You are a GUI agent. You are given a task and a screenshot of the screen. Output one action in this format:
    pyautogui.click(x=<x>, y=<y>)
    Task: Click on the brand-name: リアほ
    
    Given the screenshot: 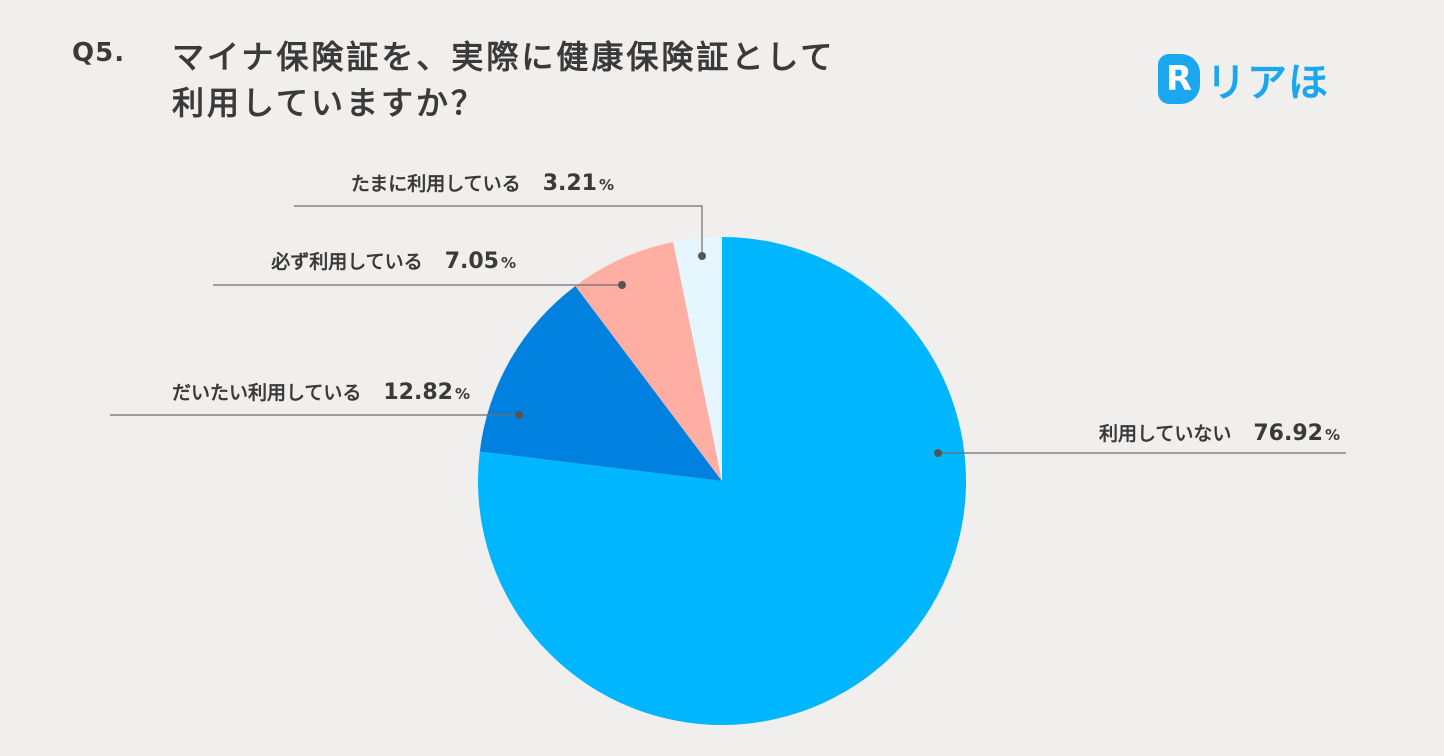 What is the action you would take?
    pyautogui.click(x=1267, y=83)
    